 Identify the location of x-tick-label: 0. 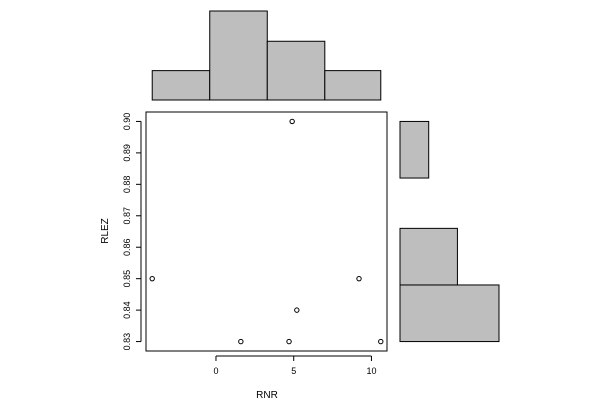
(215, 371).